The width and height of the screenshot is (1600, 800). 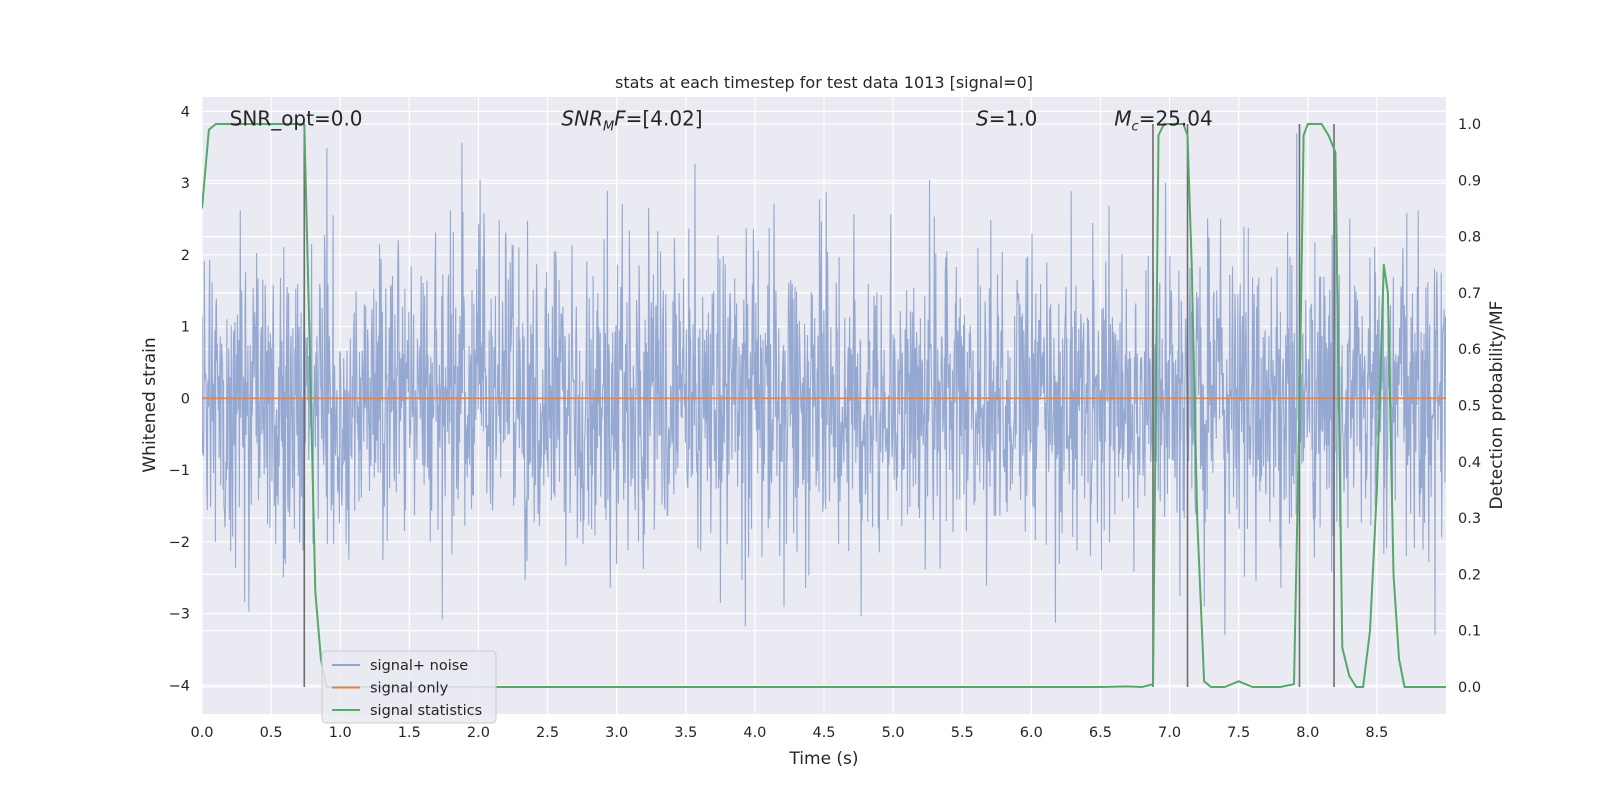 I want to click on y-left-tick-label: 2, so click(x=185, y=256).